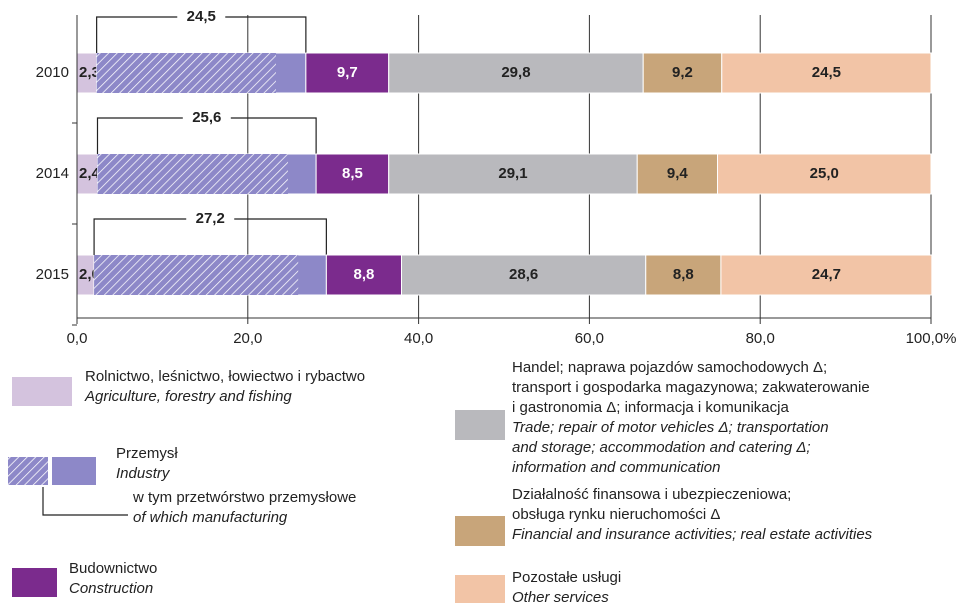 The width and height of the screenshot is (968, 603). I want to click on x-tick-label: 40,0, so click(418, 338).